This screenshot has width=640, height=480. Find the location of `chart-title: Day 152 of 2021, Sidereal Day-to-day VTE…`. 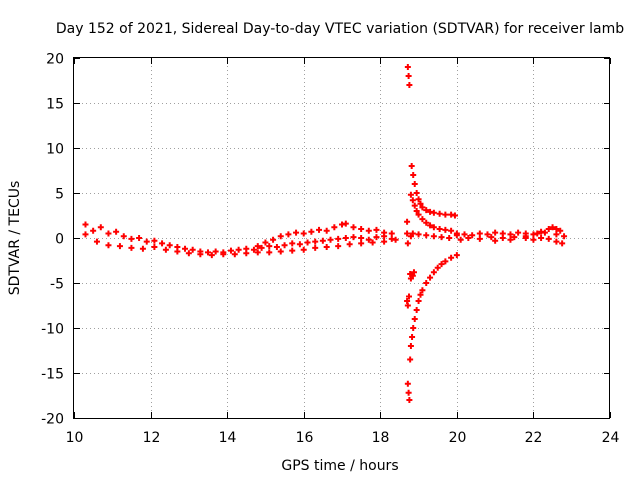

chart-title: Day 152 of 2021, Sidereal Day-to-day VTE… is located at coordinates (340, 29).